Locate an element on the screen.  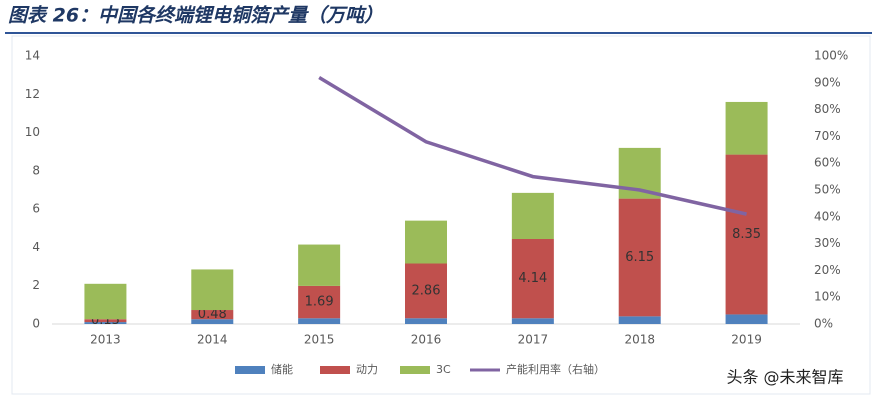
y-tick-label: 4 is located at coordinates (36, 247).